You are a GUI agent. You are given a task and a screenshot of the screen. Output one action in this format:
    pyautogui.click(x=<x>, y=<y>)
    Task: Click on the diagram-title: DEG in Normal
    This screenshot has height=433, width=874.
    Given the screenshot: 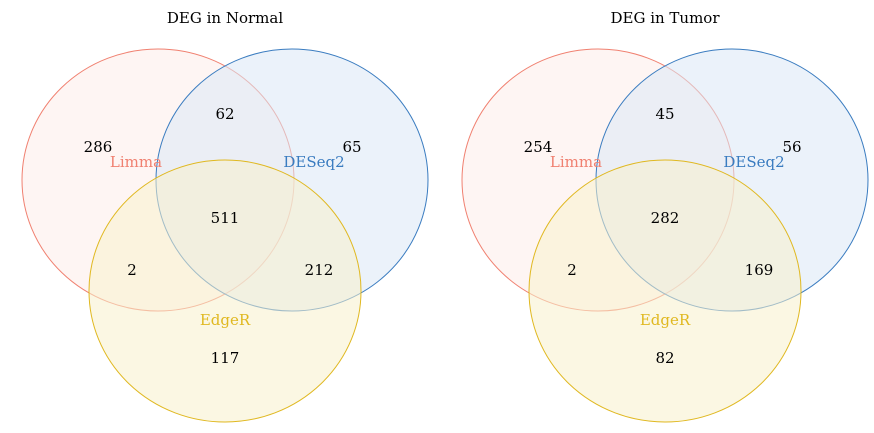 What is the action you would take?
    pyautogui.click(x=225, y=18)
    